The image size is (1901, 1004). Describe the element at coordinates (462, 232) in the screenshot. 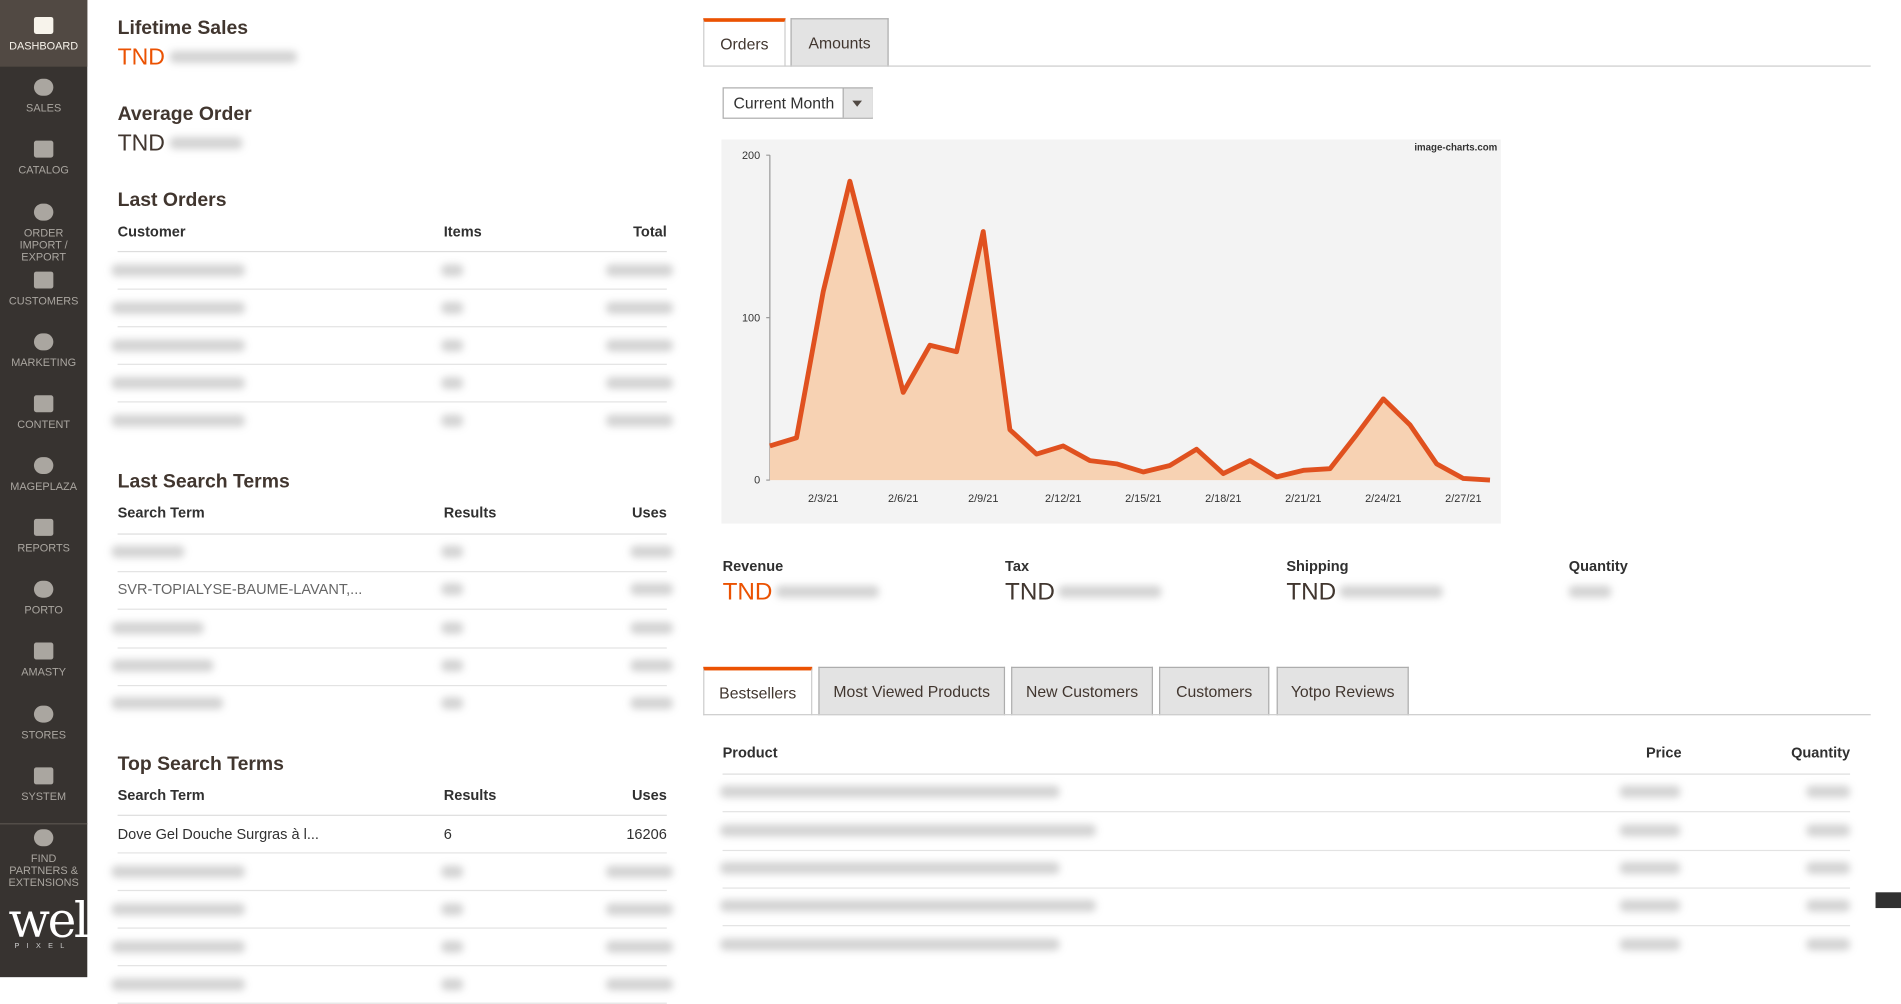

I see `column-header: Items` at that location.